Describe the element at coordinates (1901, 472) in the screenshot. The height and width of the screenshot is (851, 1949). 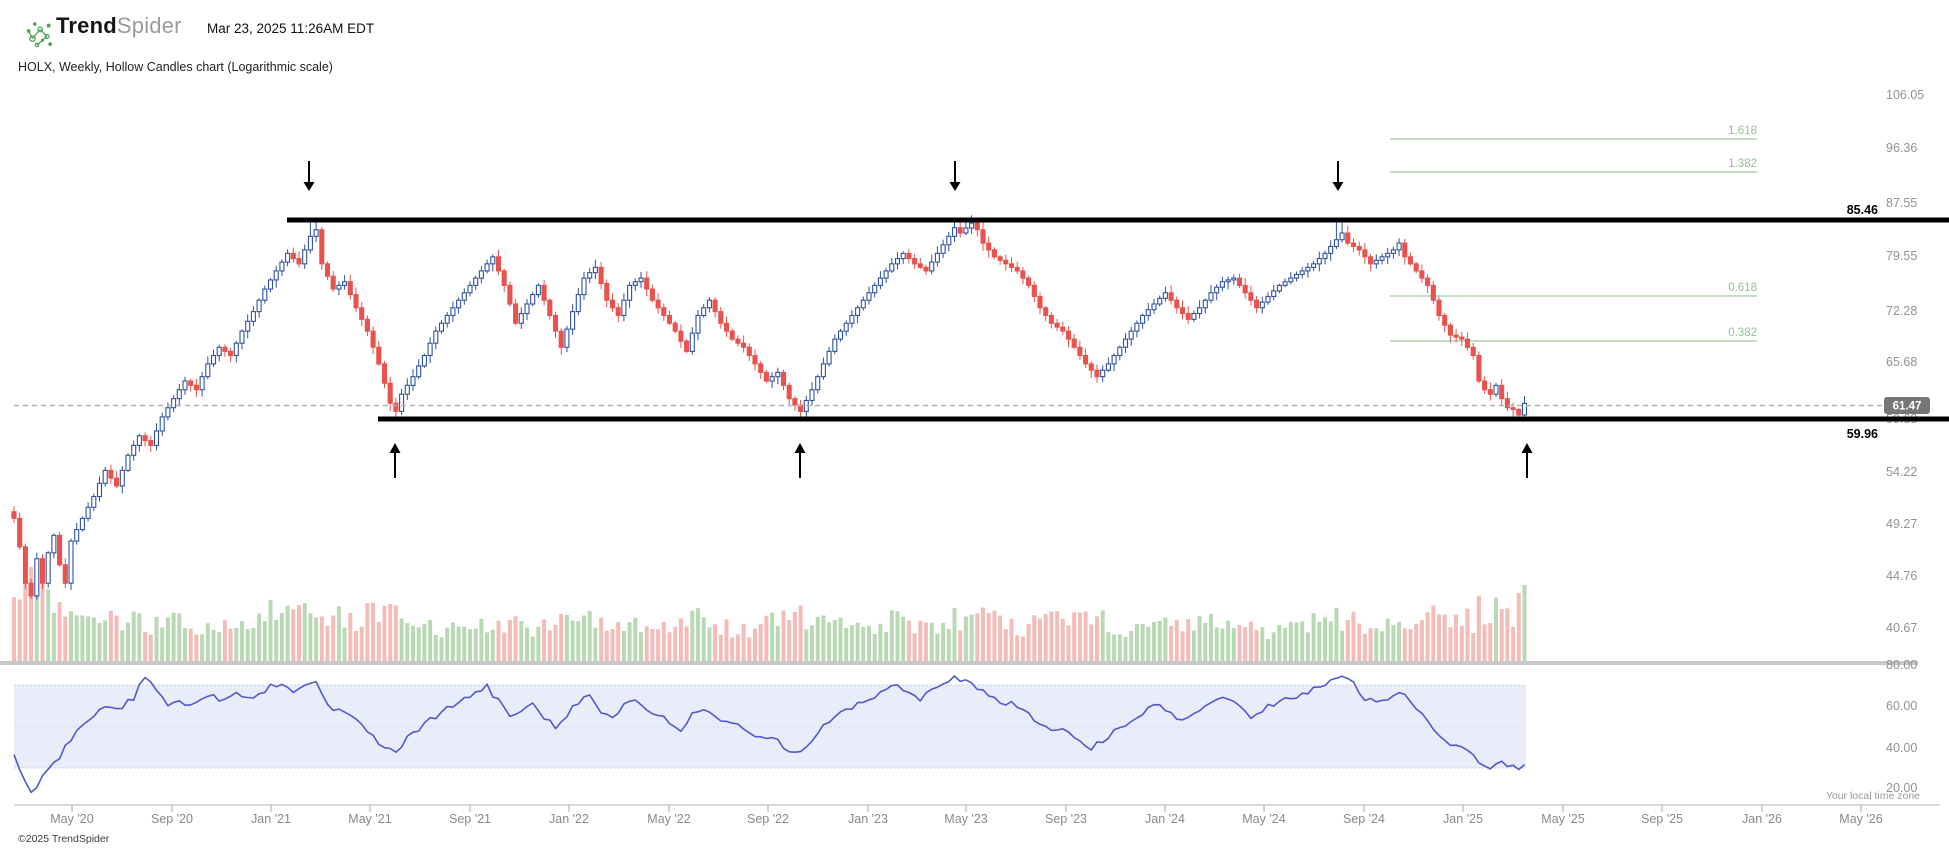
I see `price-axis-label: 54.22` at that location.